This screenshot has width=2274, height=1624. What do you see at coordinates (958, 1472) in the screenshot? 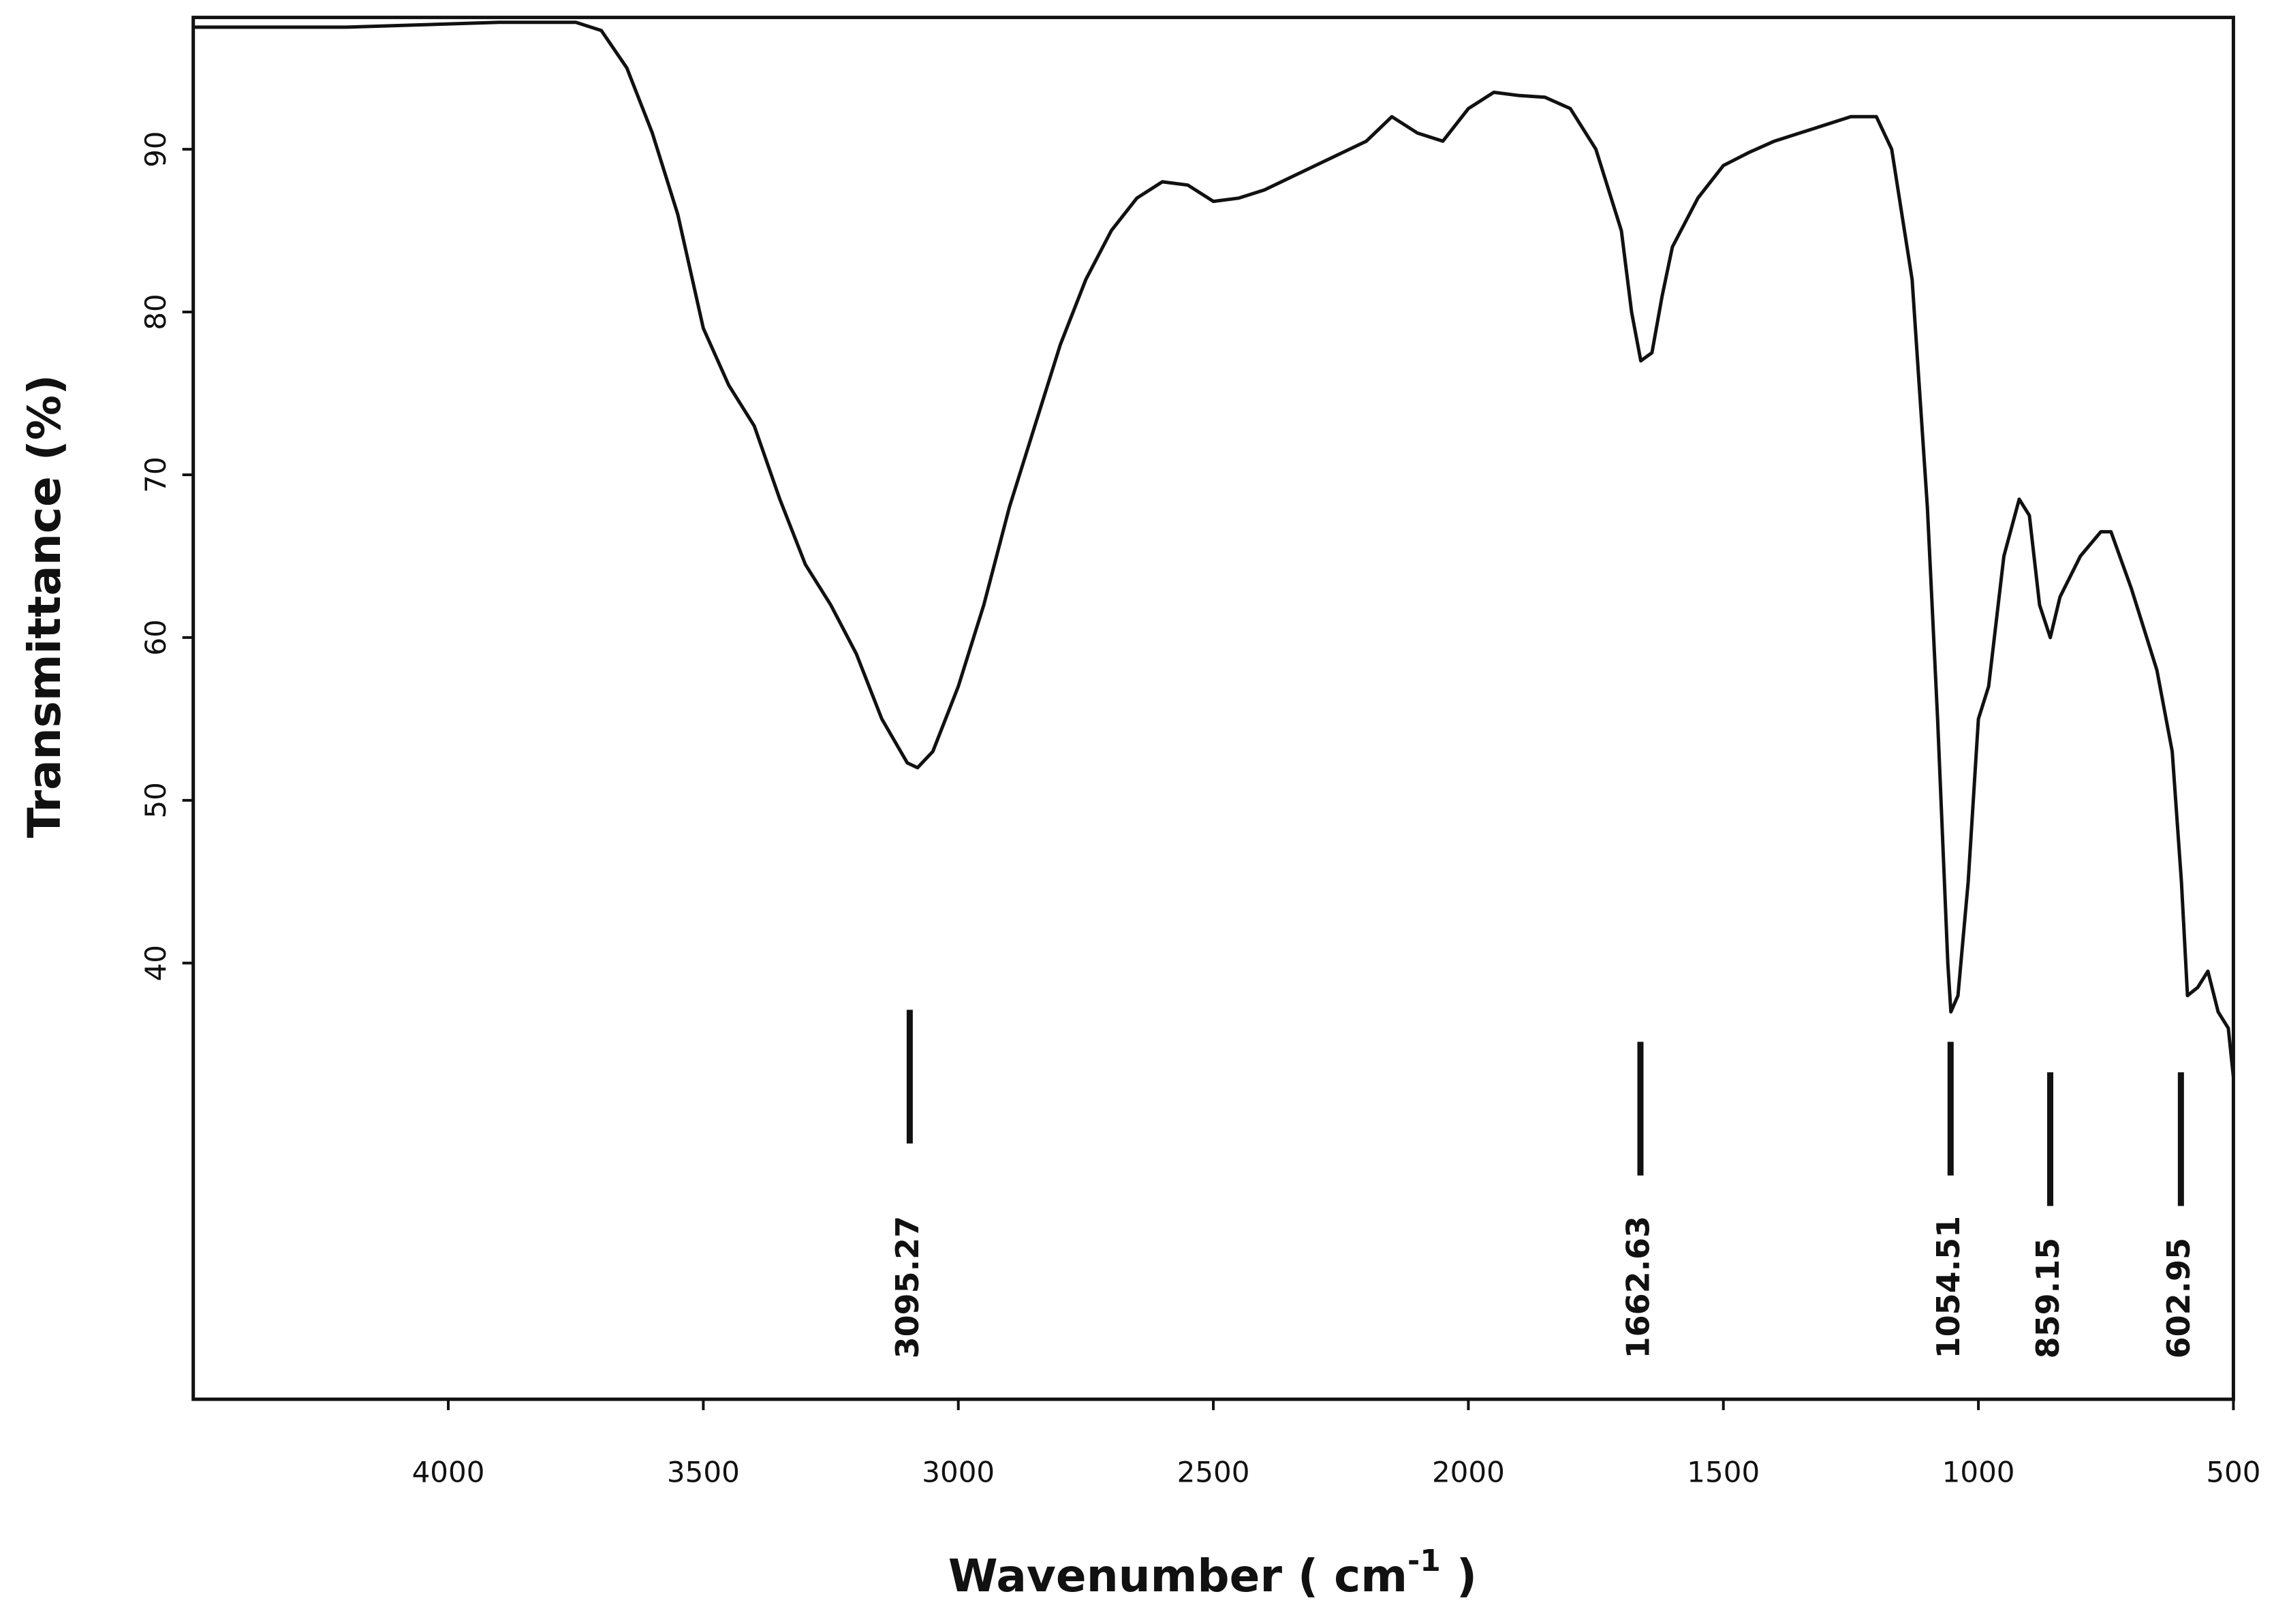
I see `x-tick-label: 3000` at bounding box center [958, 1472].